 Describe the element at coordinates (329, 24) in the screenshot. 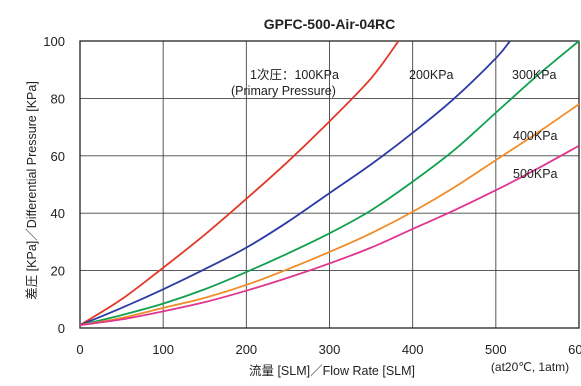

I see `chart-title: GPFC-500-Air-04RC` at that location.